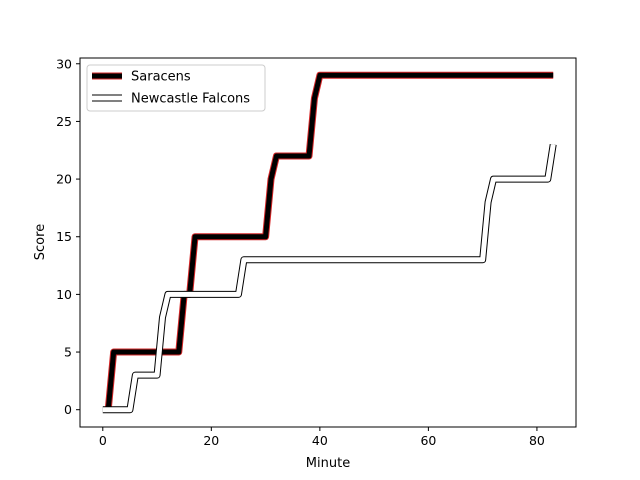  What do you see at coordinates (328, 463) in the screenshot?
I see `x-axis-label: Minute` at bounding box center [328, 463].